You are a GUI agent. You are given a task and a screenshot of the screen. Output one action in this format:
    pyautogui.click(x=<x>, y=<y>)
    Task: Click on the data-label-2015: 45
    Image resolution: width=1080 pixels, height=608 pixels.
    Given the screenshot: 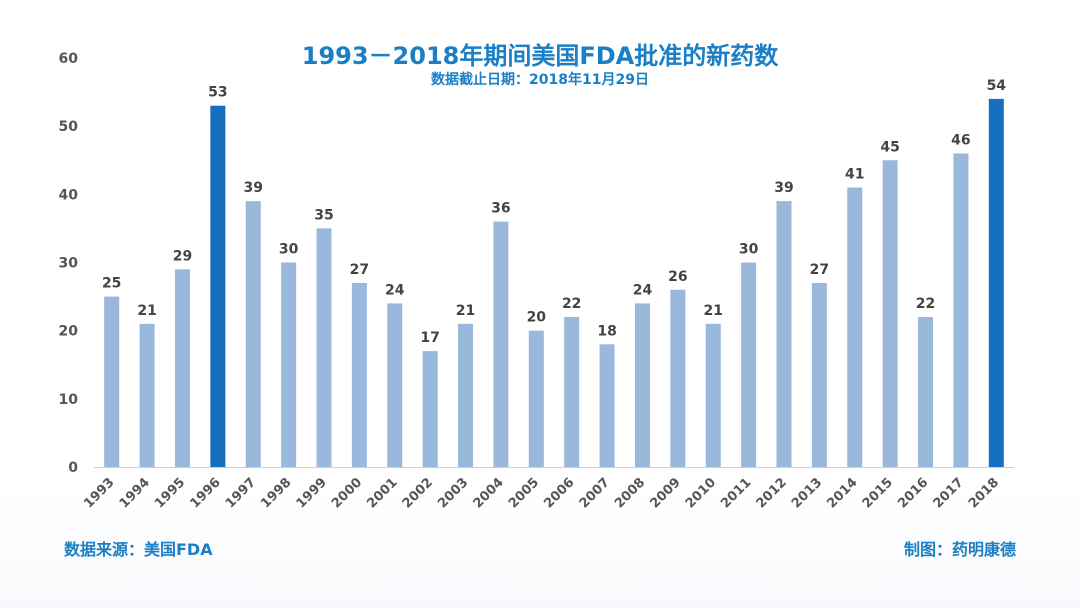 What is the action you would take?
    pyautogui.click(x=889, y=147)
    